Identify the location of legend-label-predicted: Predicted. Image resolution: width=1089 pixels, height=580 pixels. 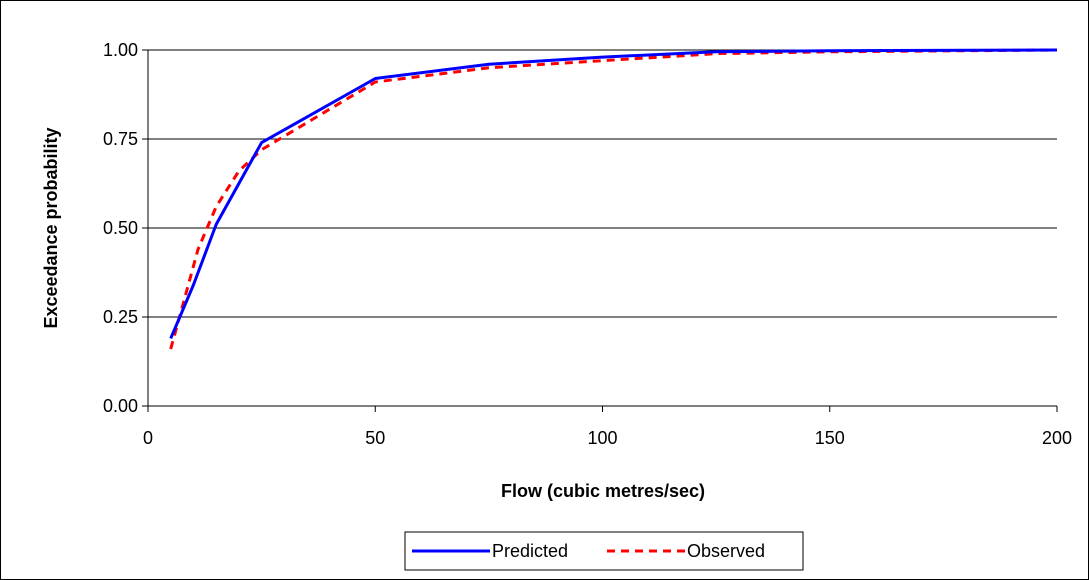
(530, 551).